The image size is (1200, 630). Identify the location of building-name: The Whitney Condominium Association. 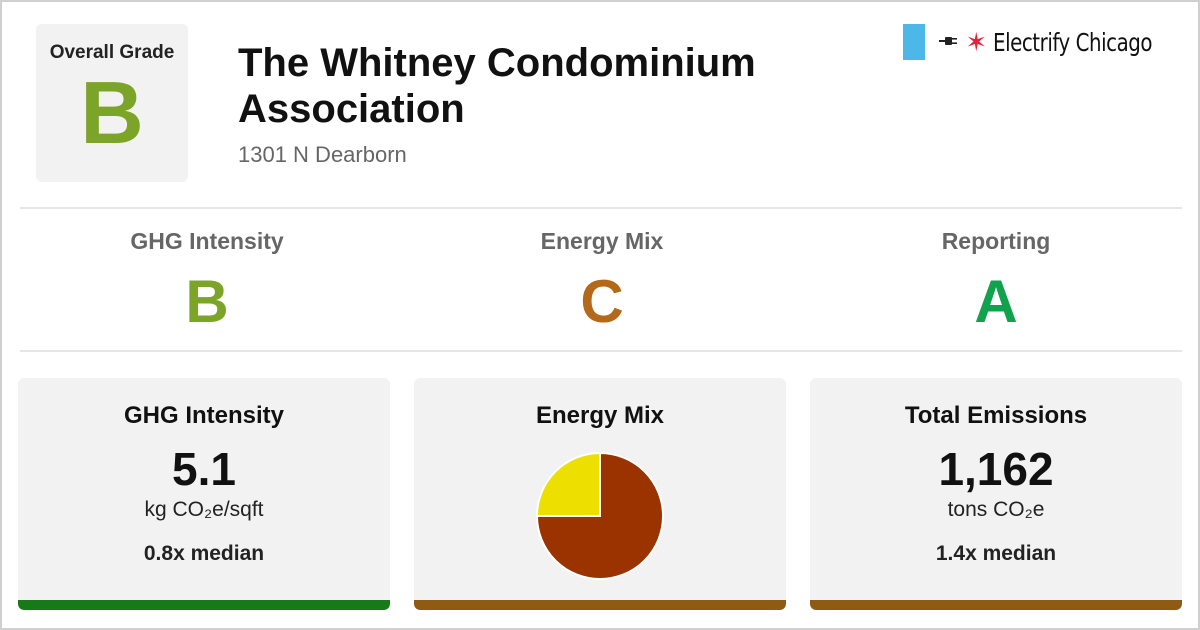
(497, 86).